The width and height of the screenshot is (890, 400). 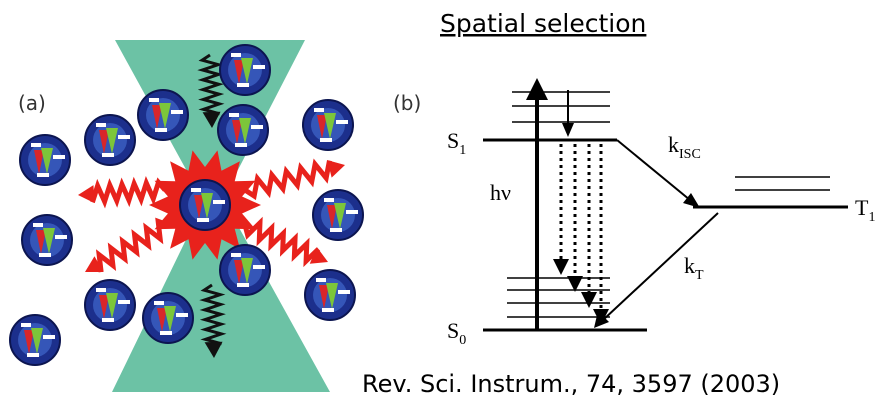 I want to click on panel-label: (a), so click(x=32, y=103).